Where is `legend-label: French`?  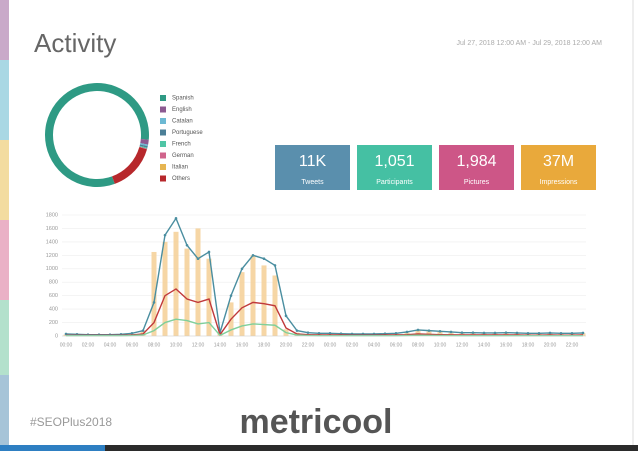 legend-label: French is located at coordinates (181, 145).